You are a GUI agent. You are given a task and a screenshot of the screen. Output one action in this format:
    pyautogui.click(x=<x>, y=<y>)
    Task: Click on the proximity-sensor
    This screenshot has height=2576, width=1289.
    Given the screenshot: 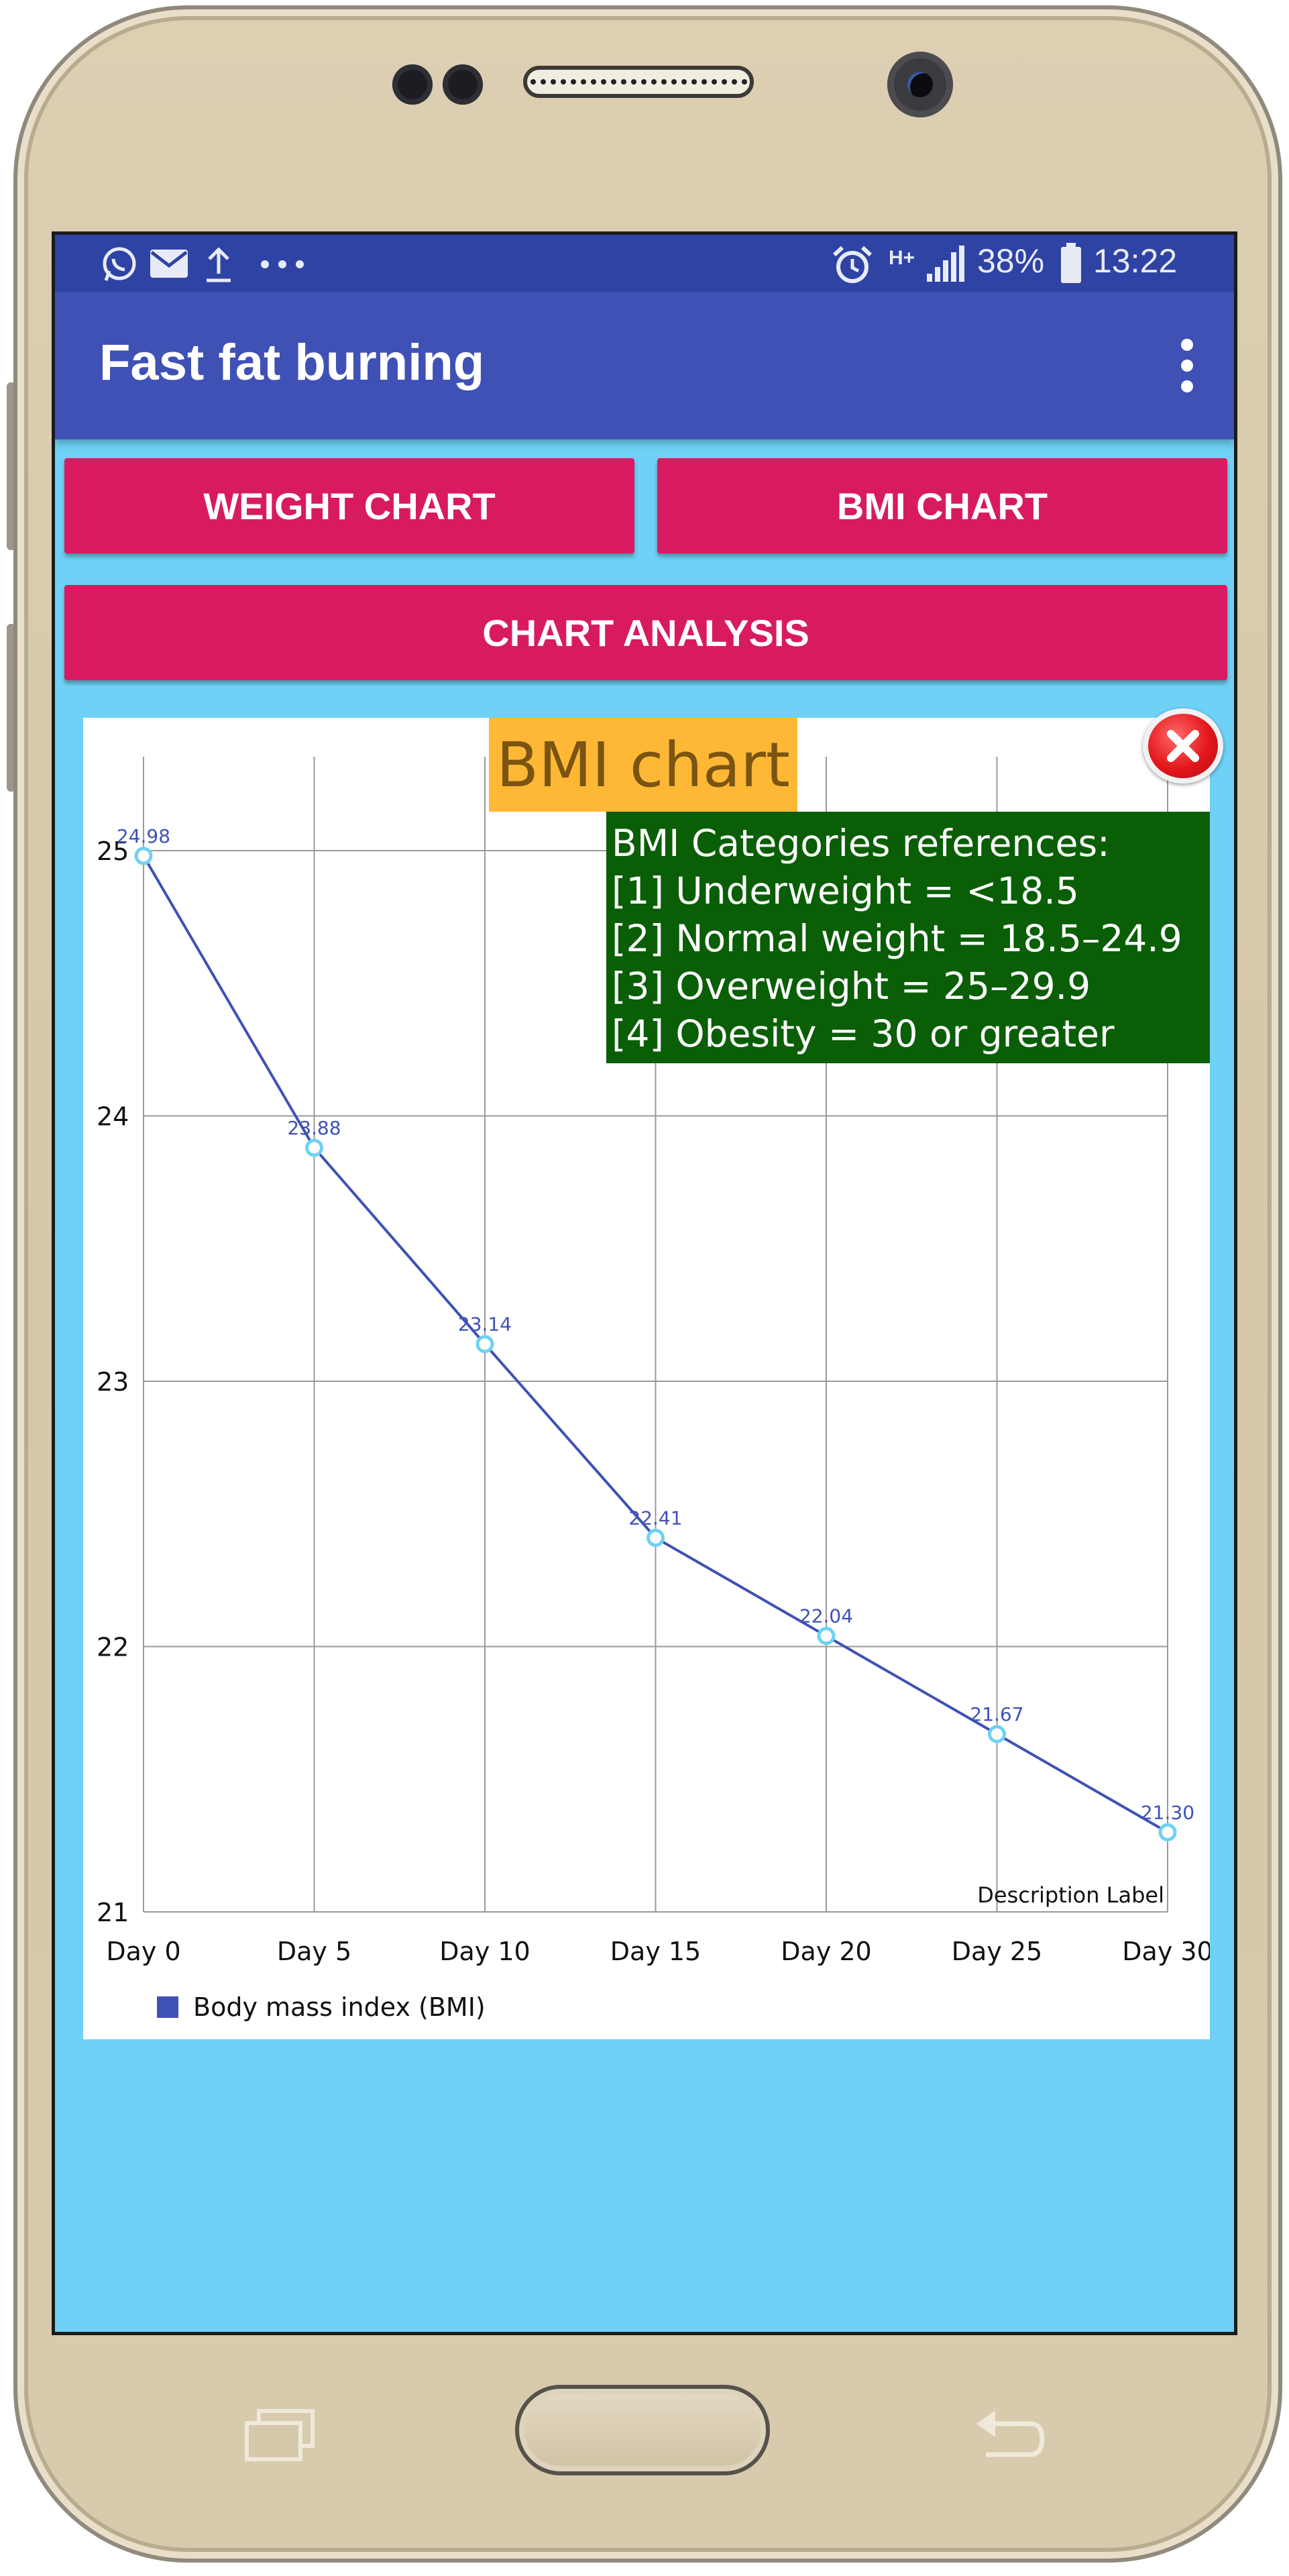 What is the action you would take?
    pyautogui.click(x=412, y=84)
    